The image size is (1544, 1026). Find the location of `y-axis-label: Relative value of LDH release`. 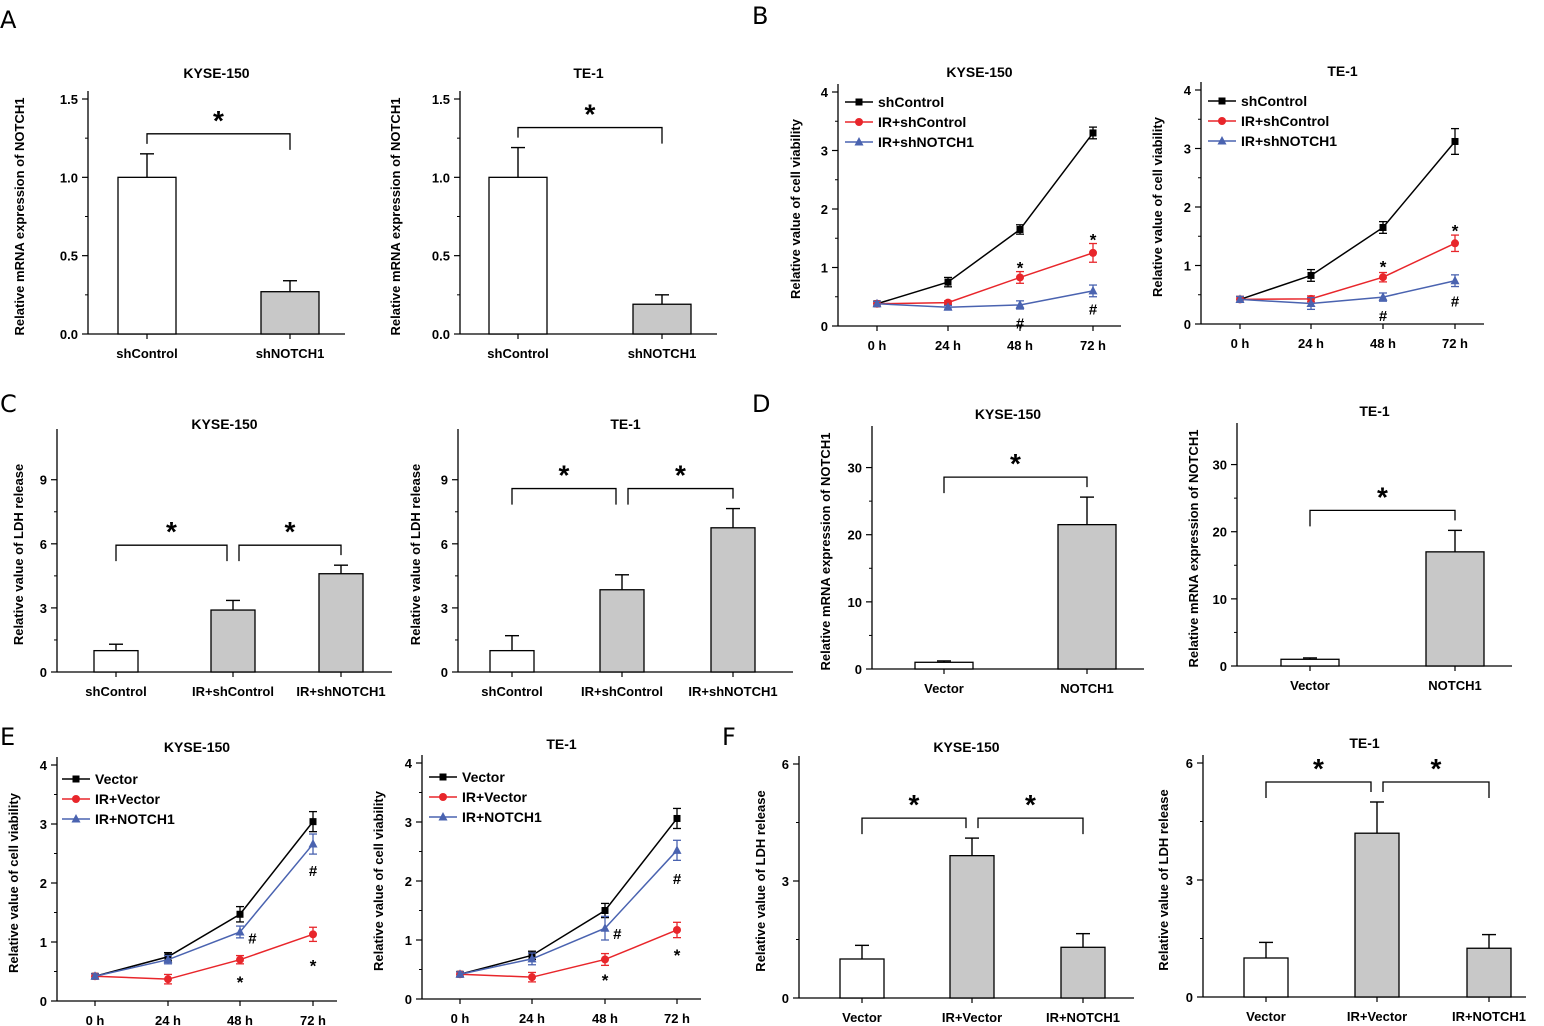

y-axis-label: Relative value of LDH release is located at coordinates (760, 880).